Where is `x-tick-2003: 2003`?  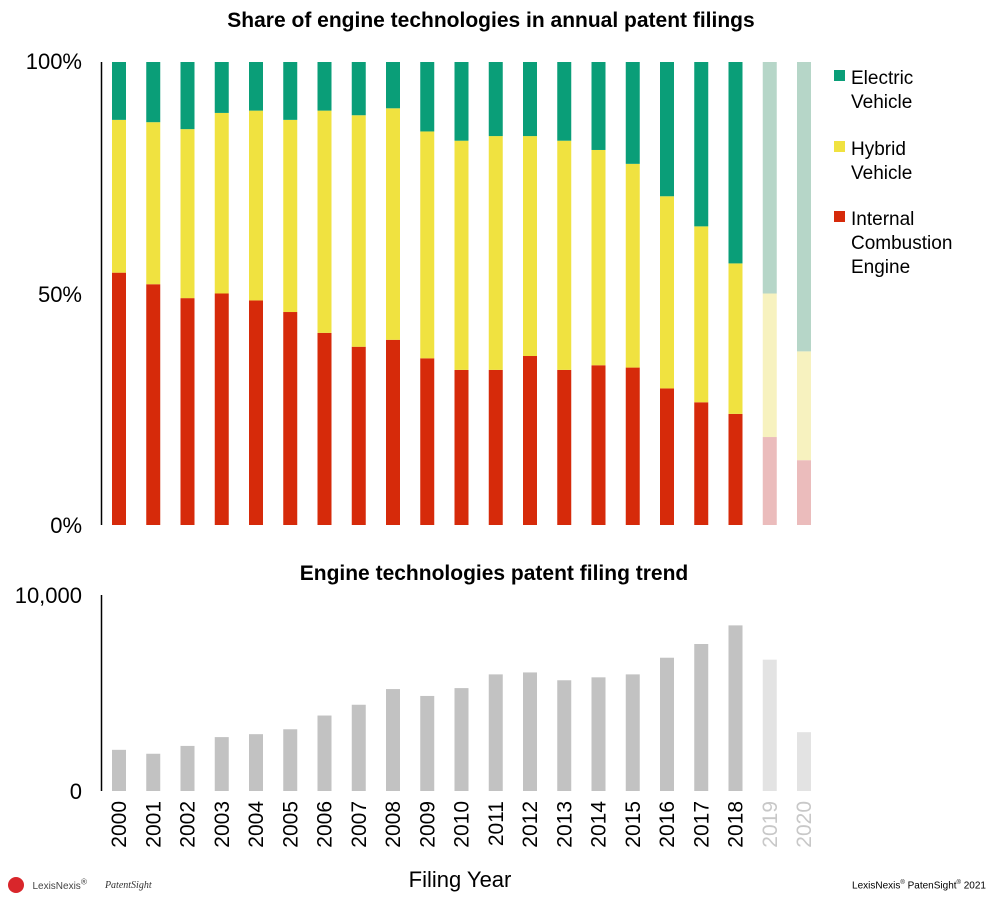 x-tick-2003: 2003 is located at coordinates (222, 824).